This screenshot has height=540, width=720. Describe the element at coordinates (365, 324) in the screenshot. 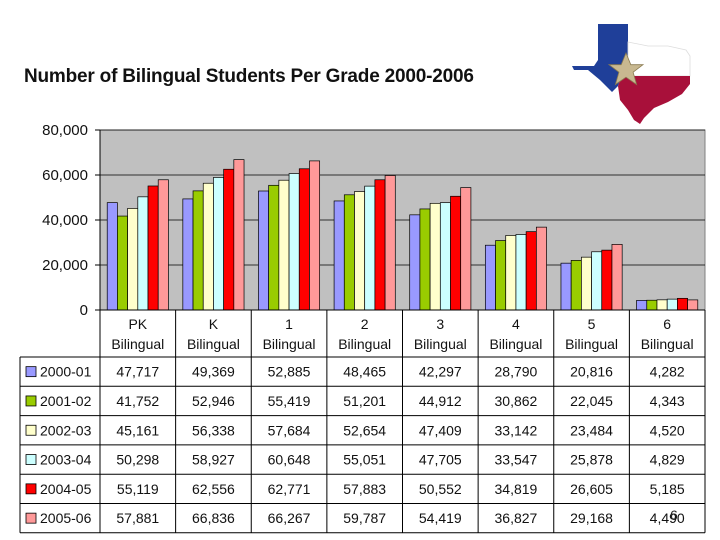

I see `category-label: 2` at that location.